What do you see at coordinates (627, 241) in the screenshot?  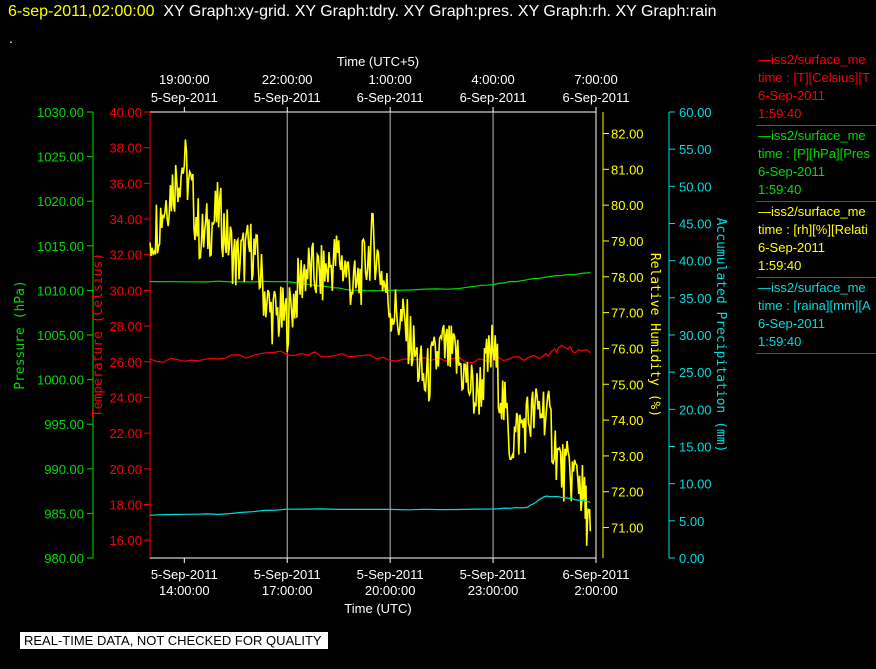 I see `humidity-tick-label: 79.00` at bounding box center [627, 241].